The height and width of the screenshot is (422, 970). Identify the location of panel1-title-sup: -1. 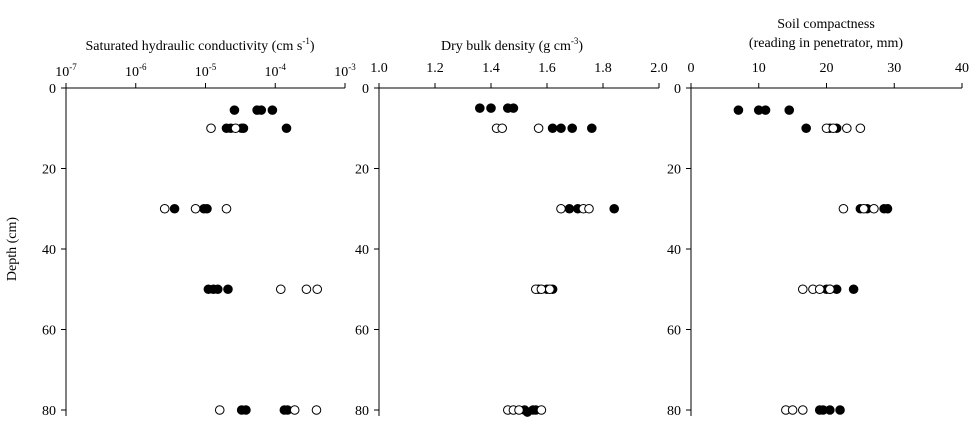
(306, 41).